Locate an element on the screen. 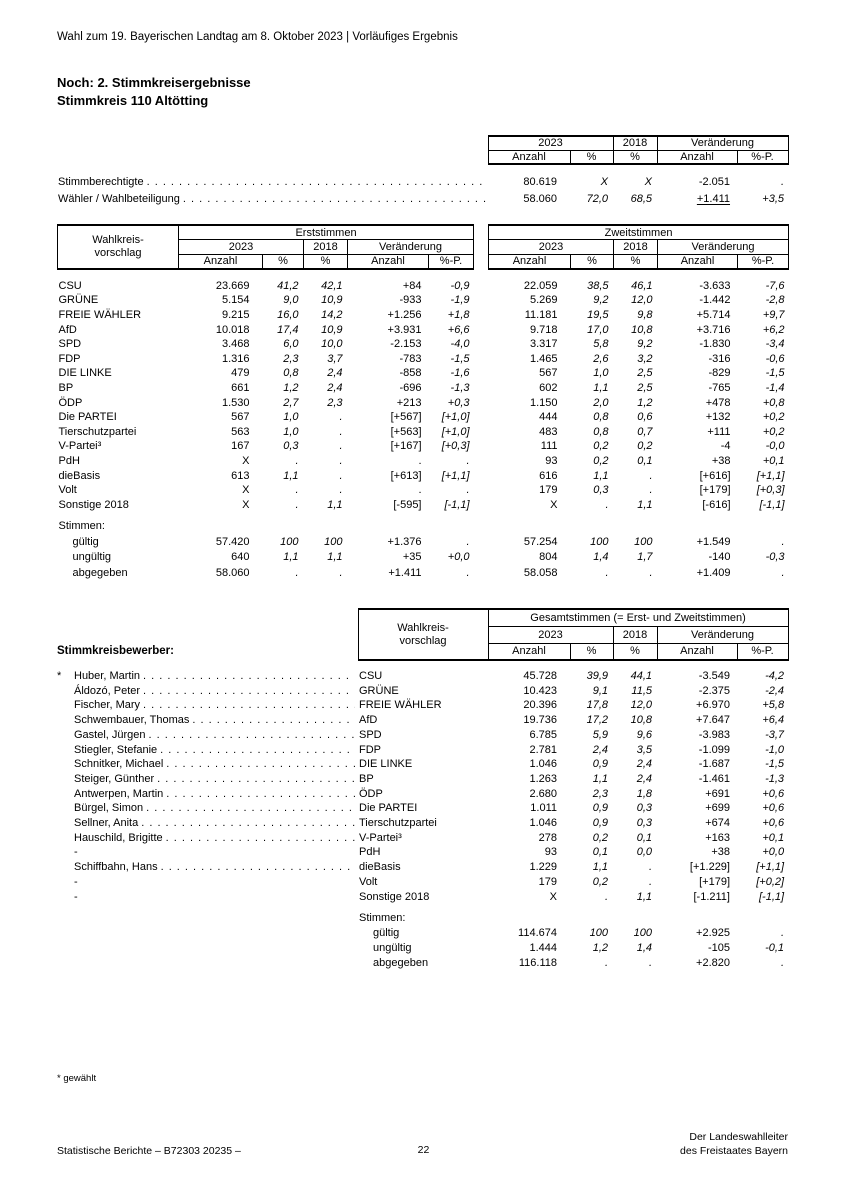 The width and height of the screenshot is (847, 1198). gesamt-change-anzahl: -2.375 is located at coordinates (714, 690).